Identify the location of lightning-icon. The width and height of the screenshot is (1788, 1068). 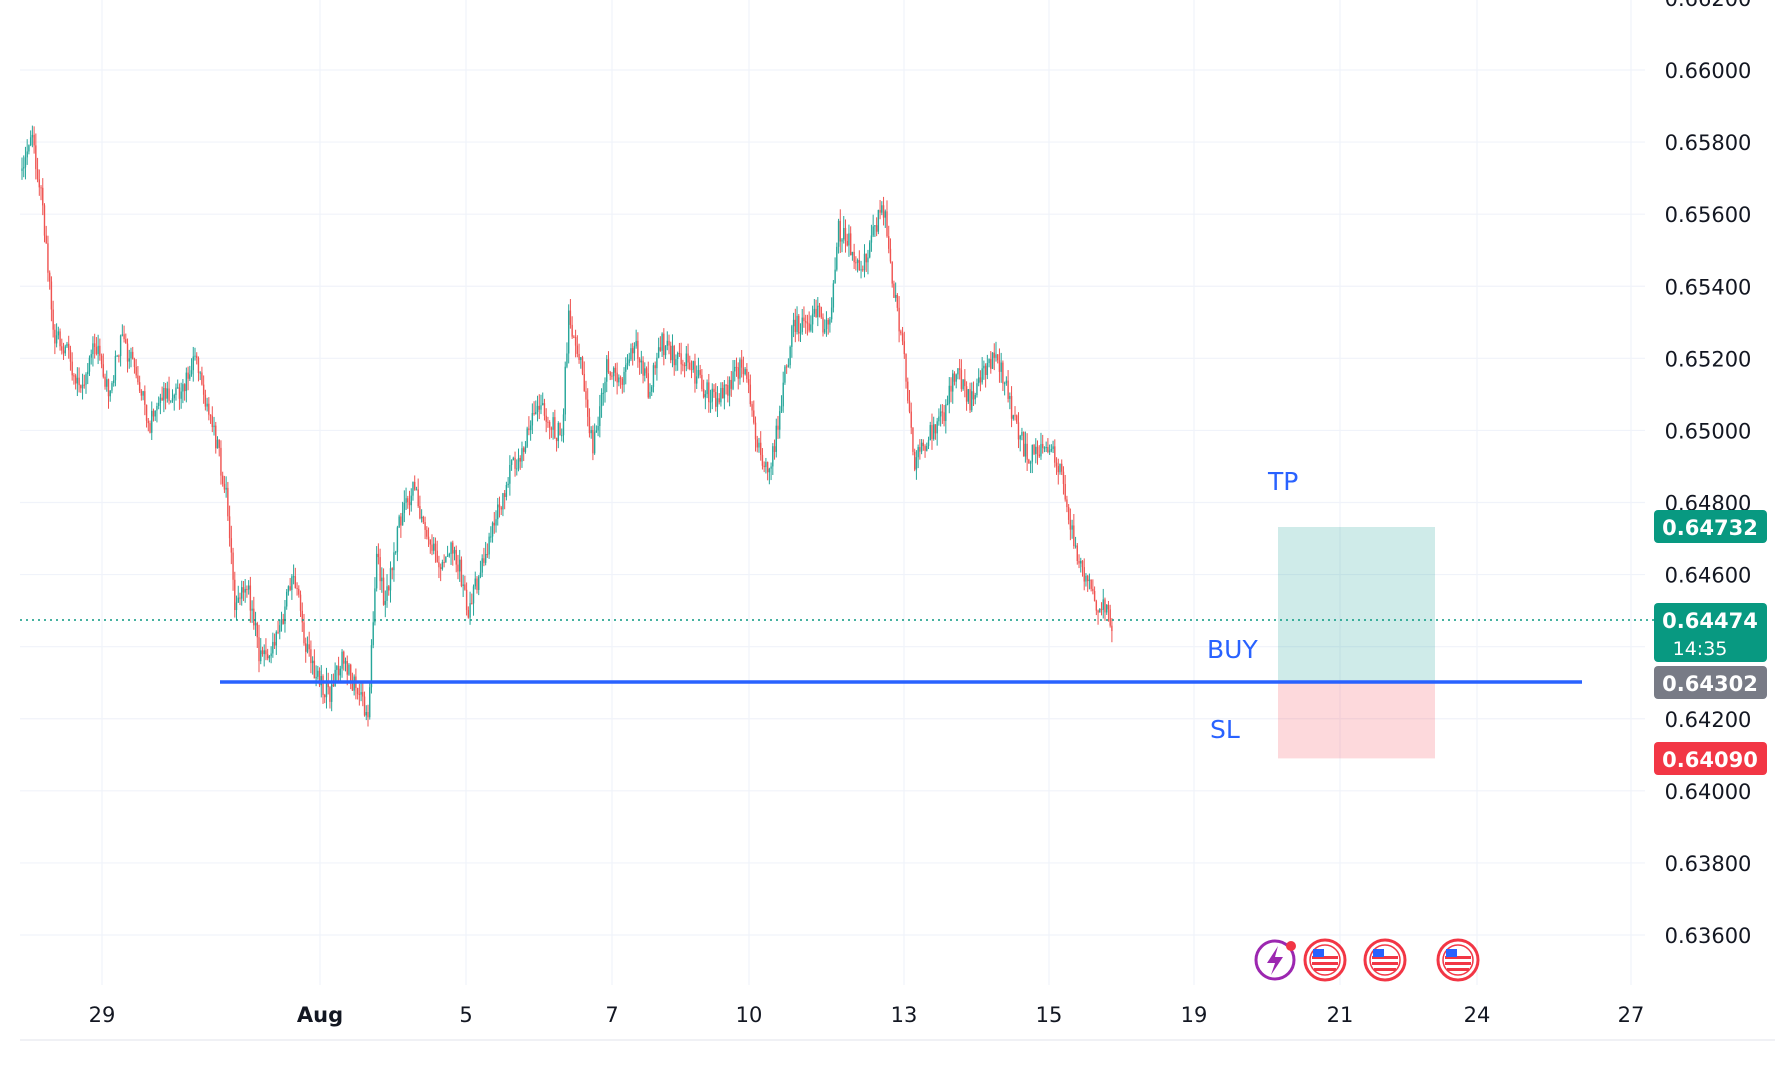
(1275, 960).